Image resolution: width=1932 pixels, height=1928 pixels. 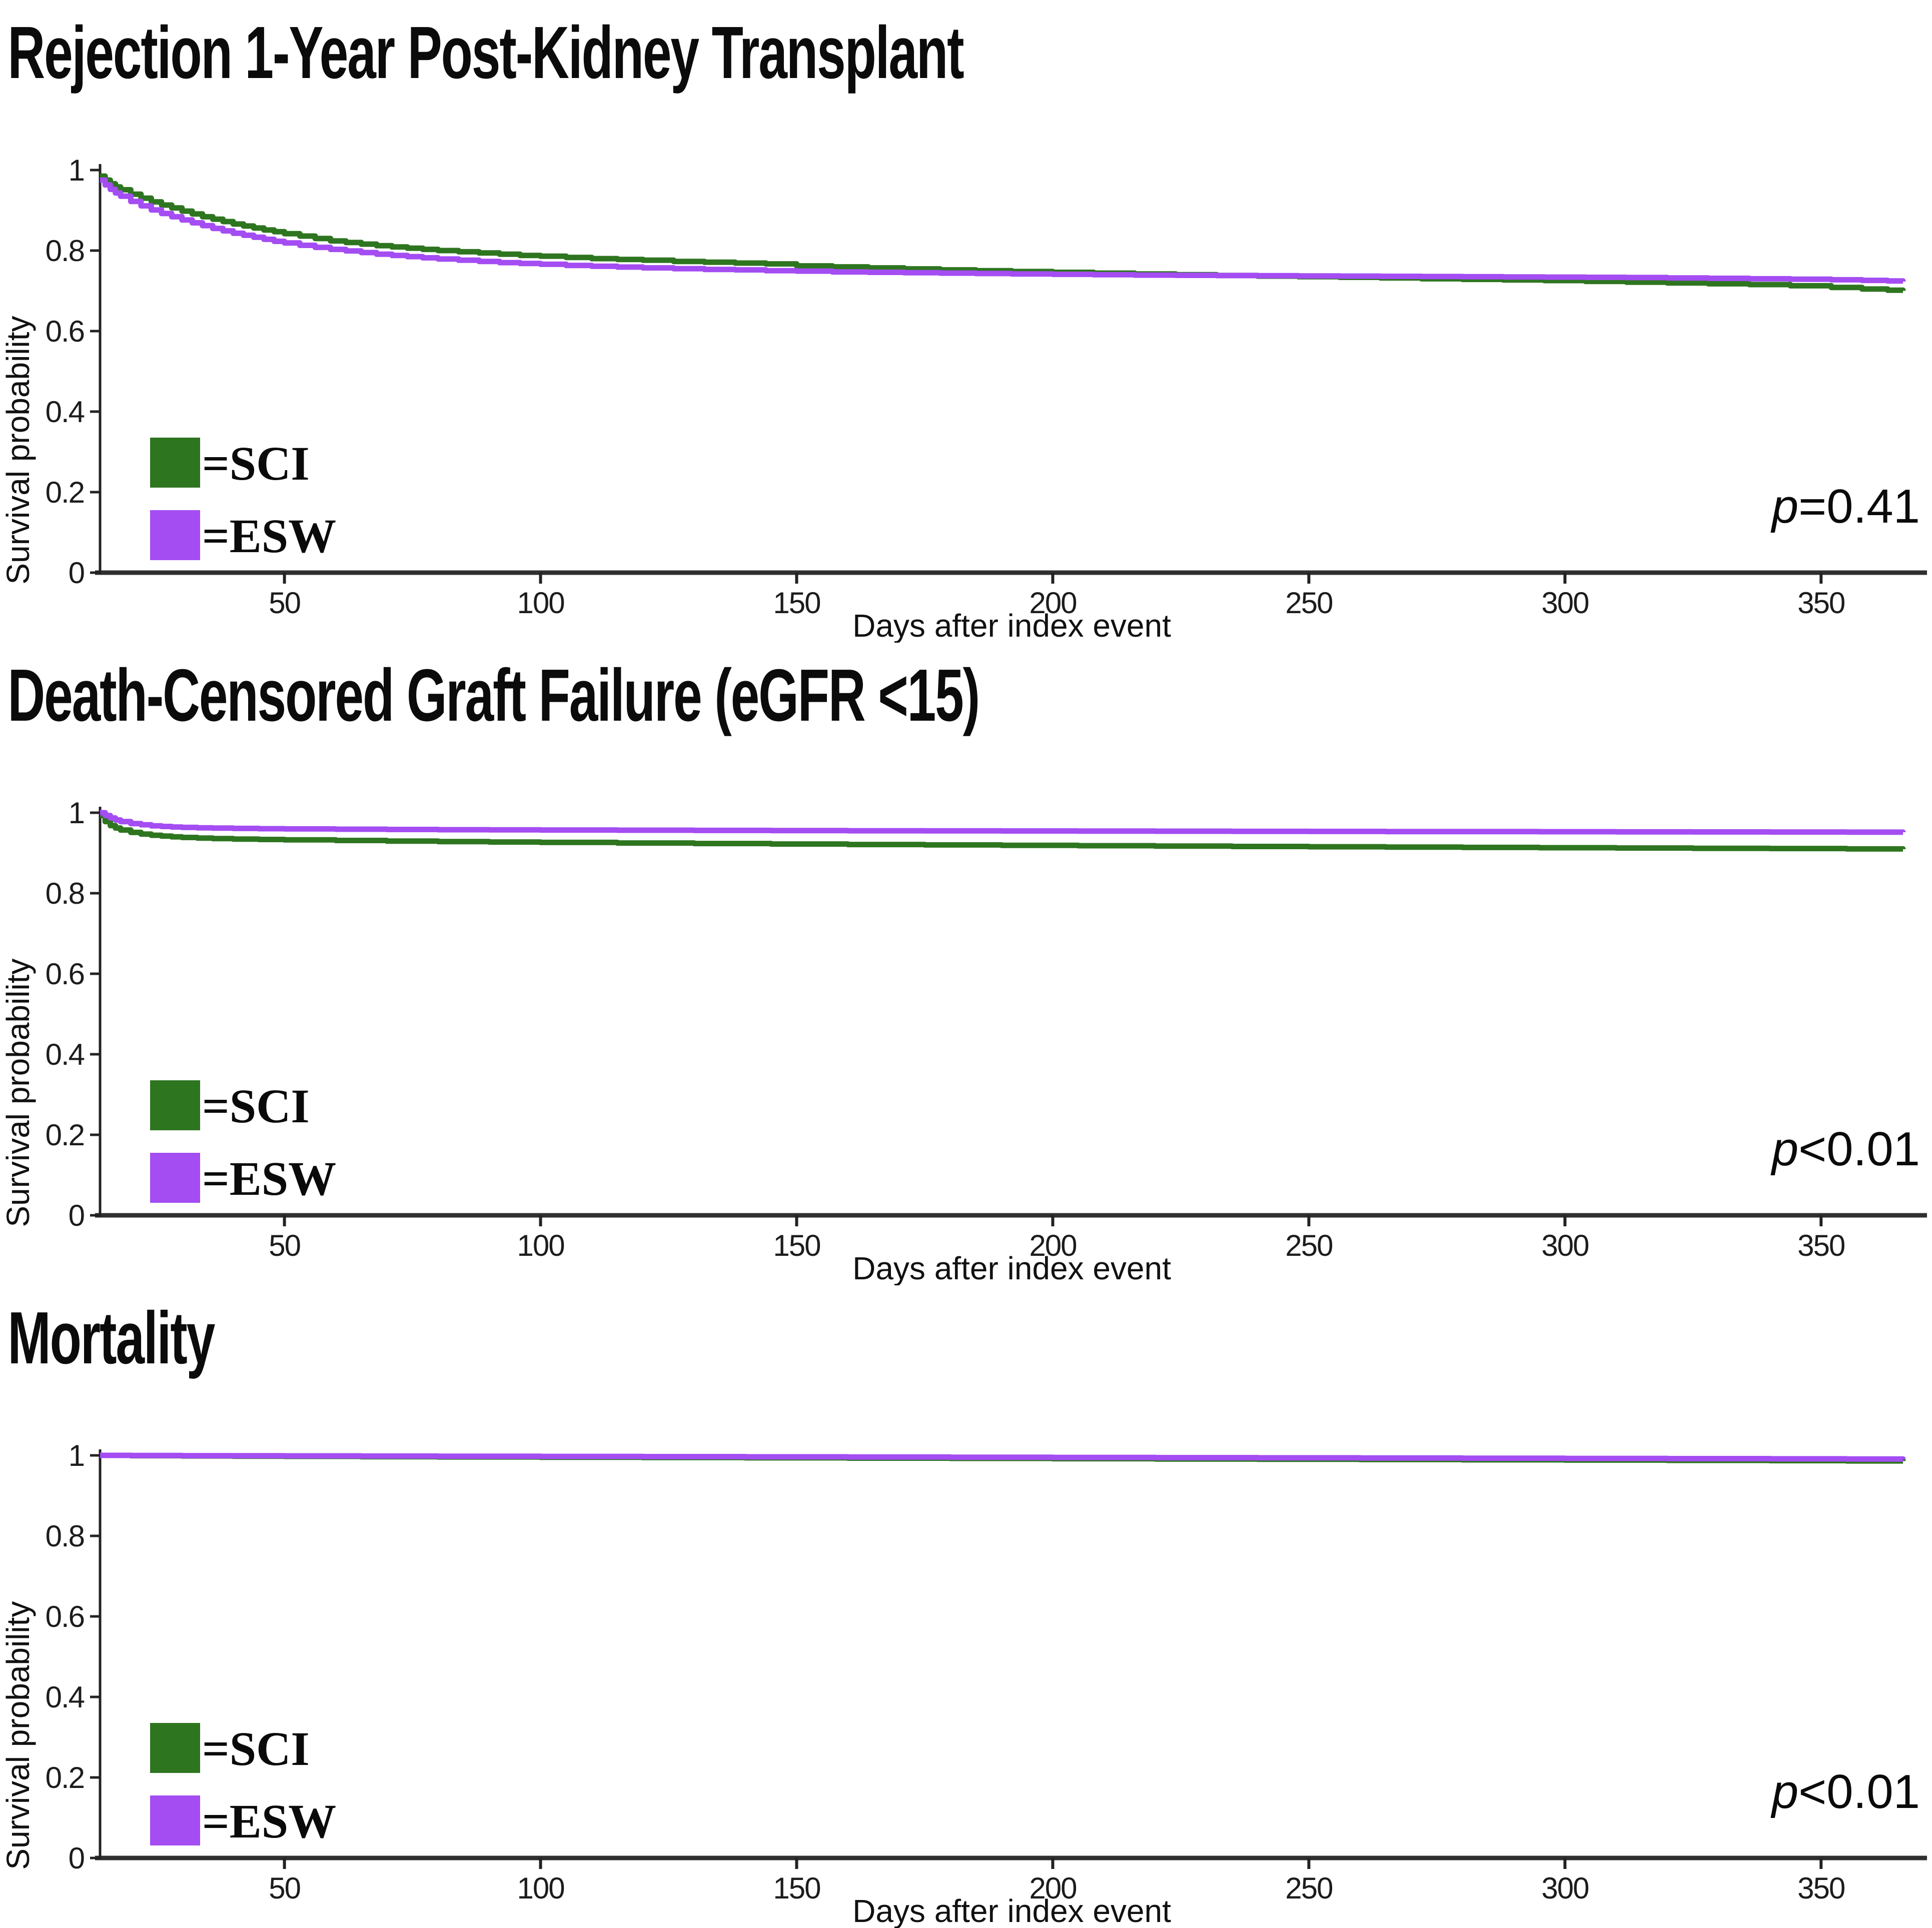 What do you see at coordinates (111, 1338) in the screenshot?
I see `chart-title-mortality: Mortality` at bounding box center [111, 1338].